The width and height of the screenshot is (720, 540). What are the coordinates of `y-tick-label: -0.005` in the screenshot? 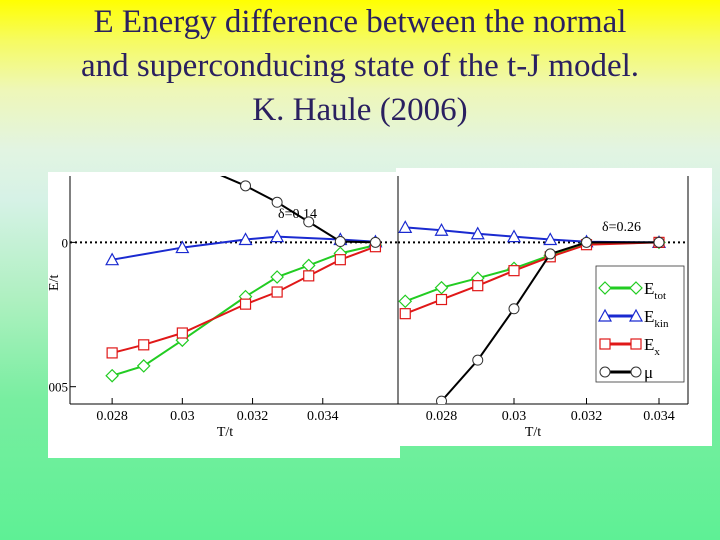 It's located at (58, 387).